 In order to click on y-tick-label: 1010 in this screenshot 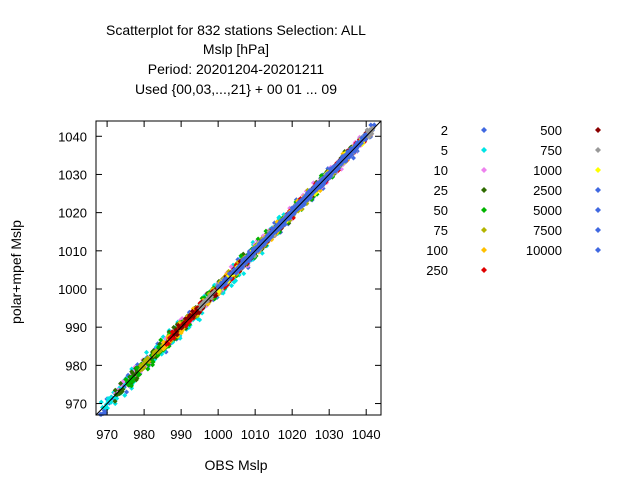, I will do `click(72, 251)`.